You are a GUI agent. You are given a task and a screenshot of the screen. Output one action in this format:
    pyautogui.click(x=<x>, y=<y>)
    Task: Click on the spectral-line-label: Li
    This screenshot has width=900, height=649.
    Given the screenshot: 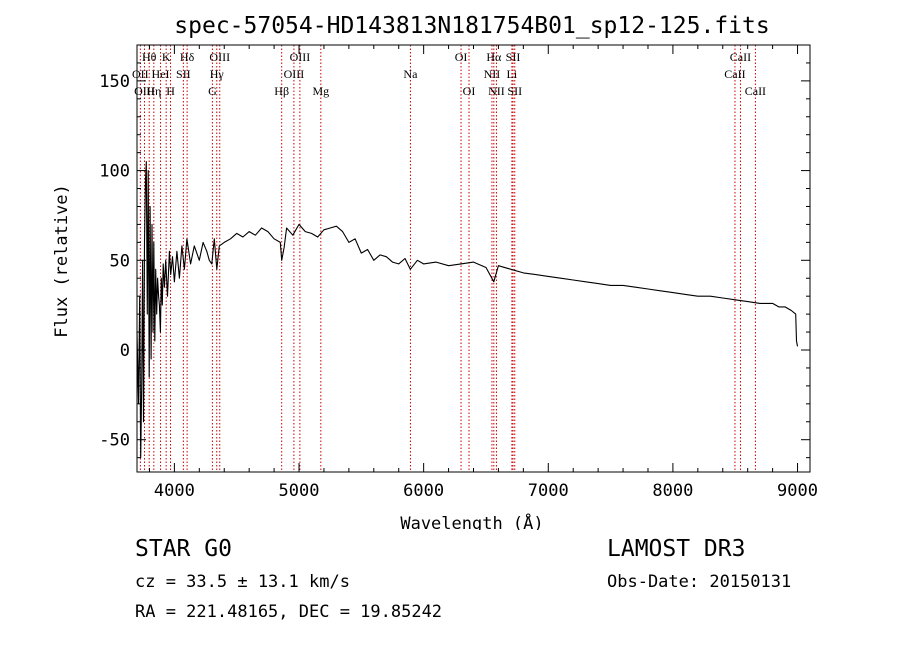 What is the action you would take?
    pyautogui.click(x=512, y=74)
    